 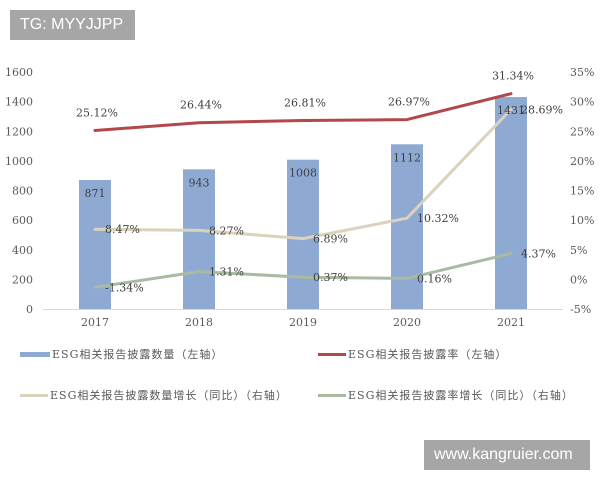 What do you see at coordinates (582, 161) in the screenshot?
I see `y-right-tick-label: 20%` at bounding box center [582, 161].